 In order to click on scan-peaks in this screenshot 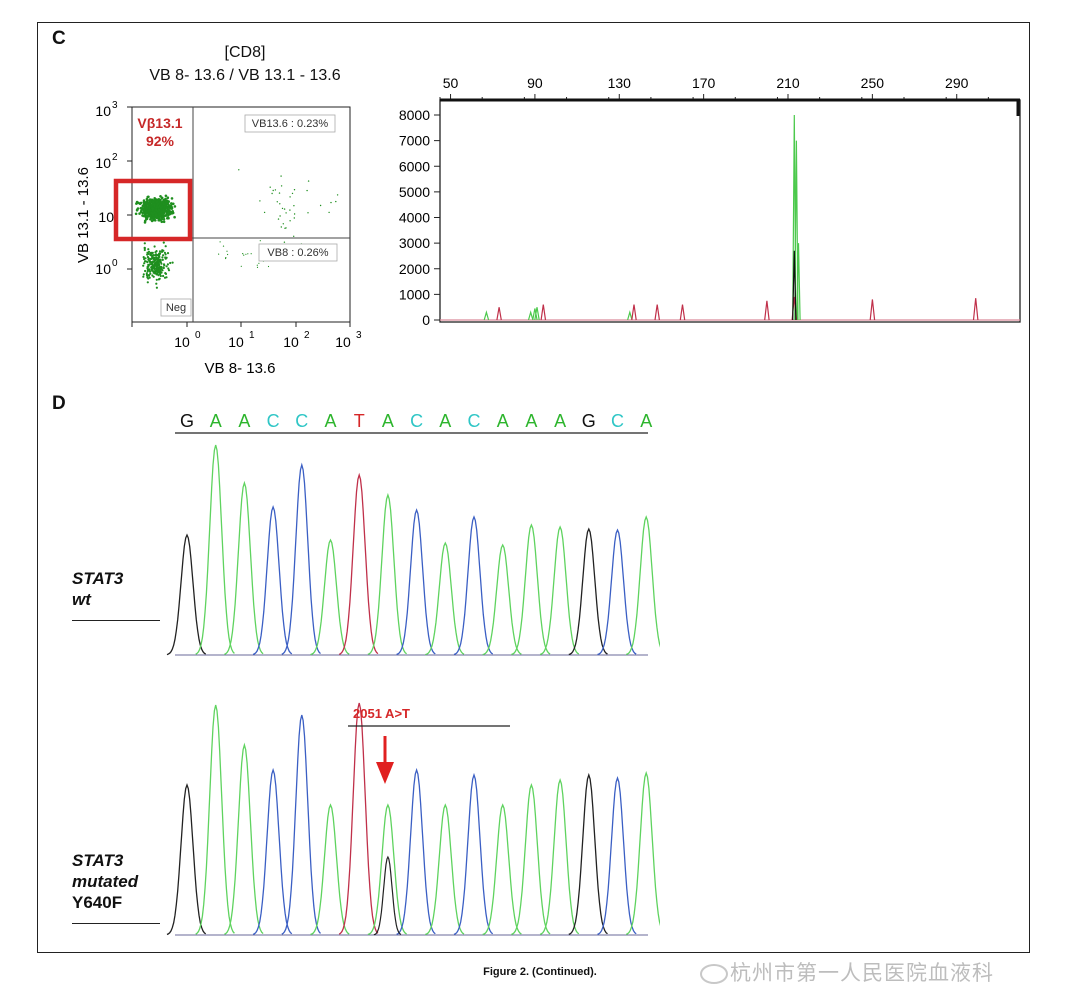, I will do `click(731, 217)`.